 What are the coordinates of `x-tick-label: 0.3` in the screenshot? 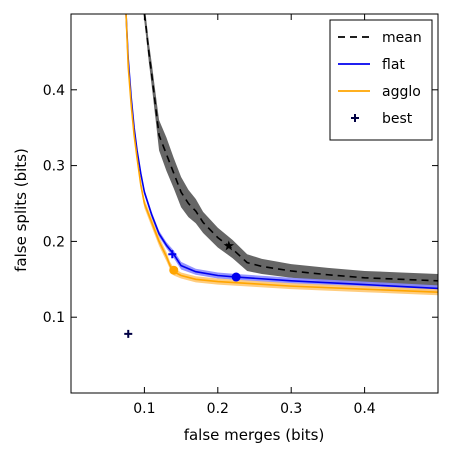 It's located at (291, 409).